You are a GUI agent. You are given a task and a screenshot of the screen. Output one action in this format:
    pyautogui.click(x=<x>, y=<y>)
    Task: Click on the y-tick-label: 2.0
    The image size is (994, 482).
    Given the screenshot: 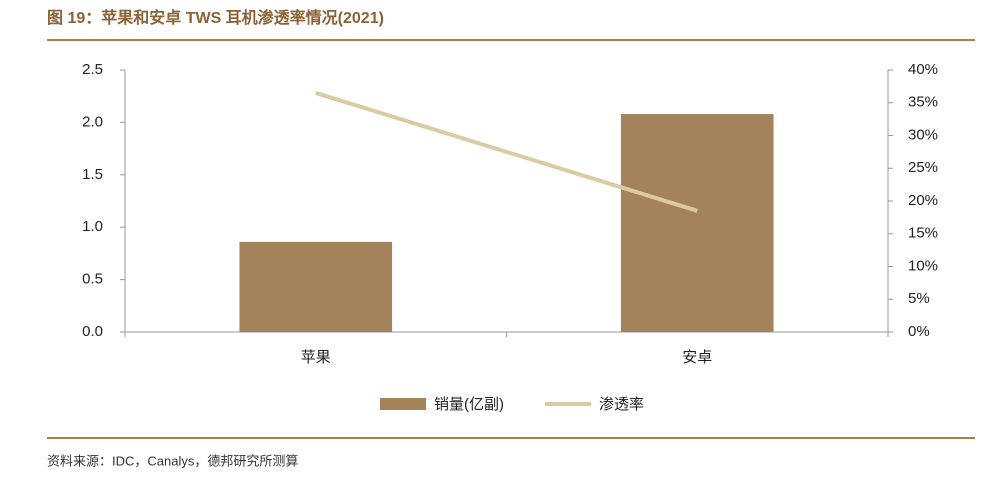 What is the action you would take?
    pyautogui.click(x=92, y=121)
    